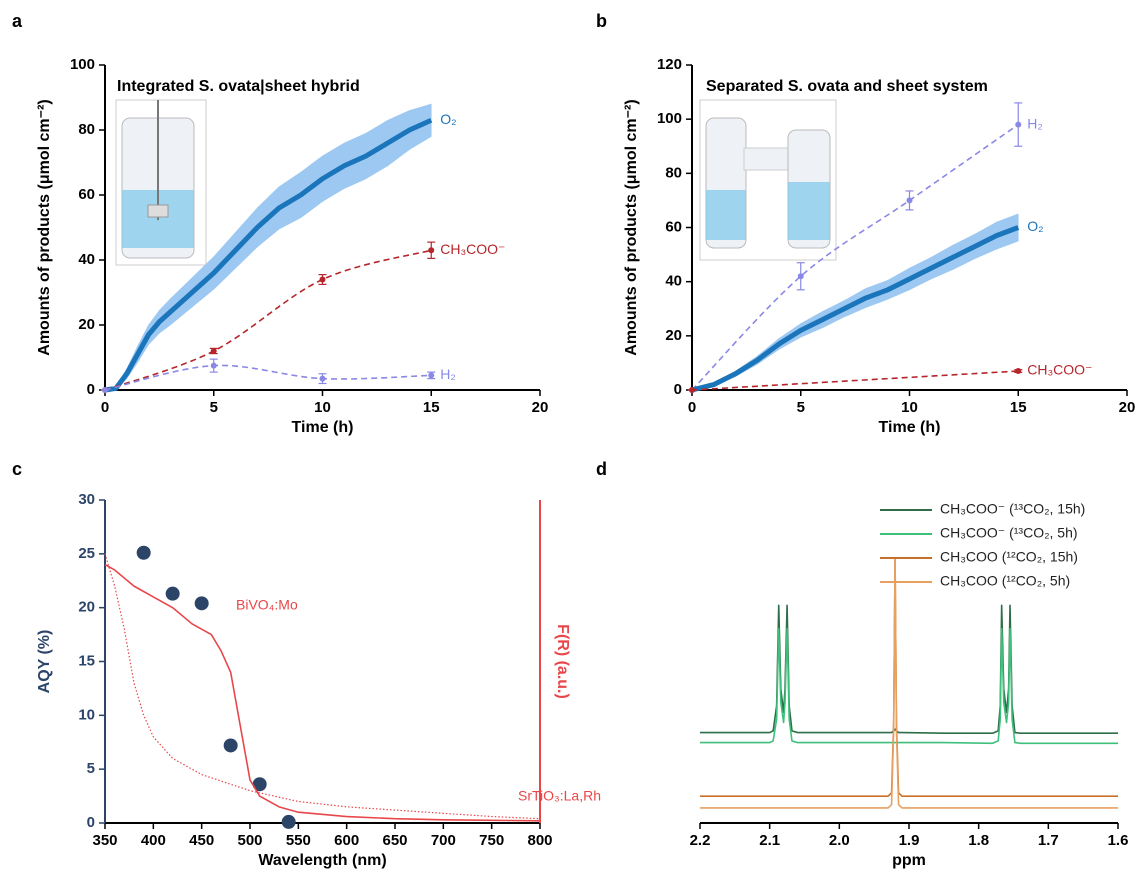  I want to click on y-tick-label: 10, so click(86, 714).